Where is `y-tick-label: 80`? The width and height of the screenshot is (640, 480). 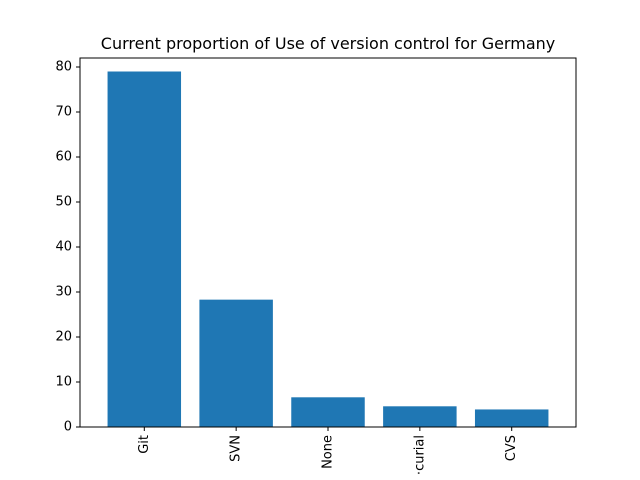 y-tick-label: 80 is located at coordinates (63, 67).